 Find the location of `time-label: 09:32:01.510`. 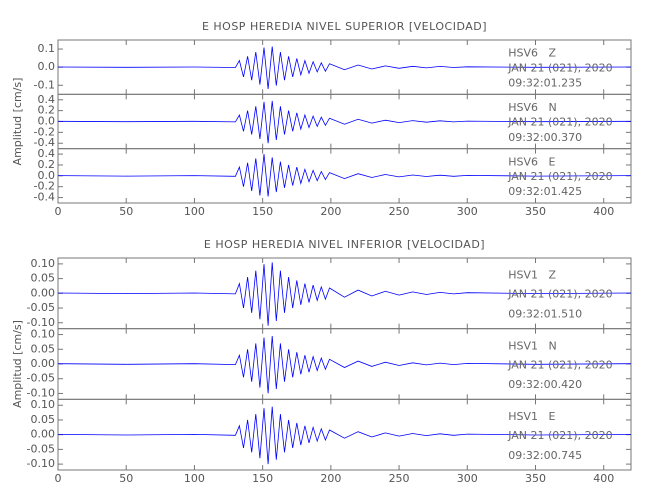

time-label: 09:32:01.510 is located at coordinates (545, 314).